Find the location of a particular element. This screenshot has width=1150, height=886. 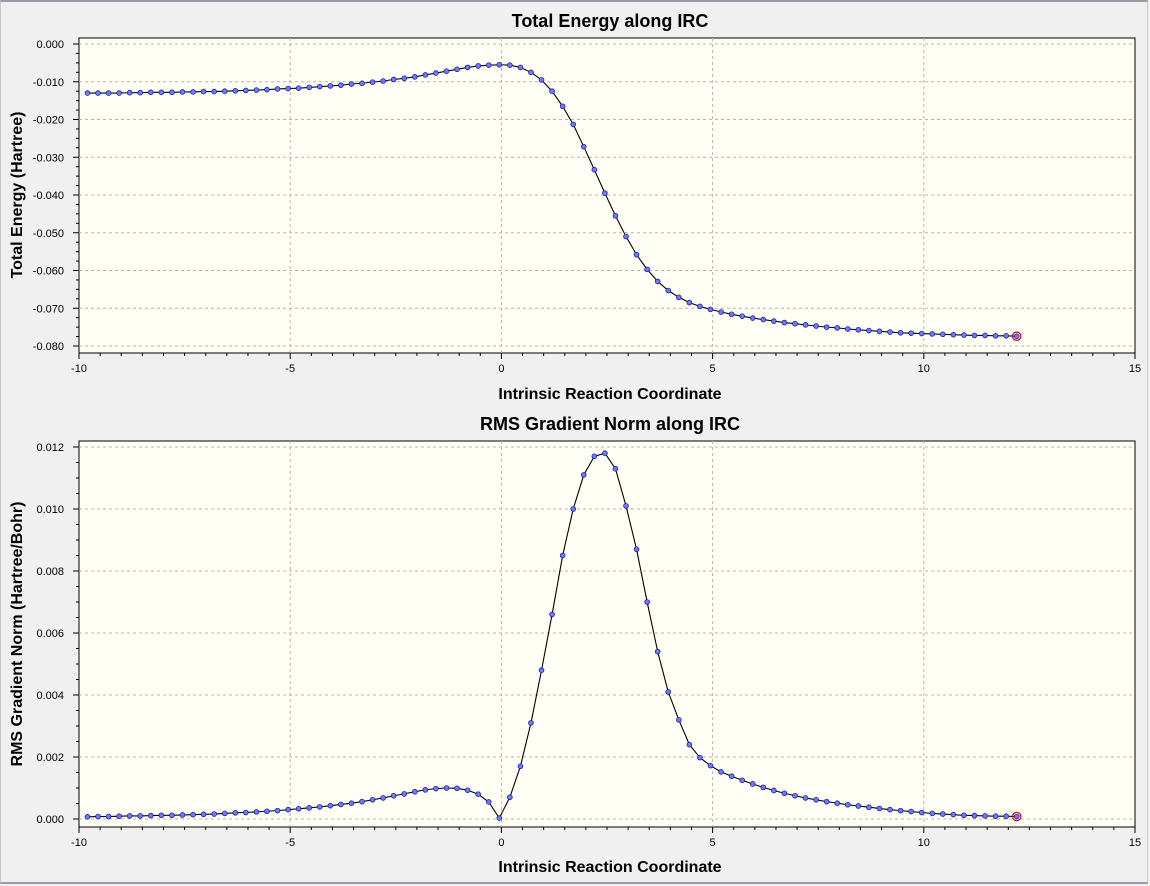

x-tick-label: -5 is located at coordinates (290, 369).